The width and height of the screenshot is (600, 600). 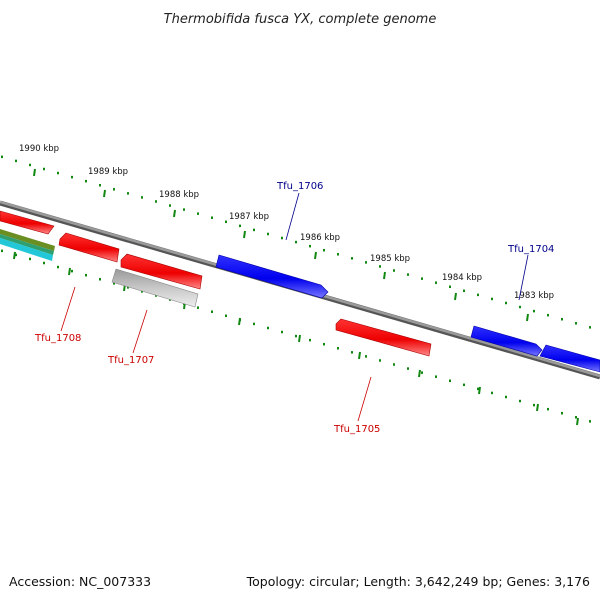 What do you see at coordinates (462, 278) in the screenshot?
I see `tick-label-1984: 1984 kbp` at bounding box center [462, 278].